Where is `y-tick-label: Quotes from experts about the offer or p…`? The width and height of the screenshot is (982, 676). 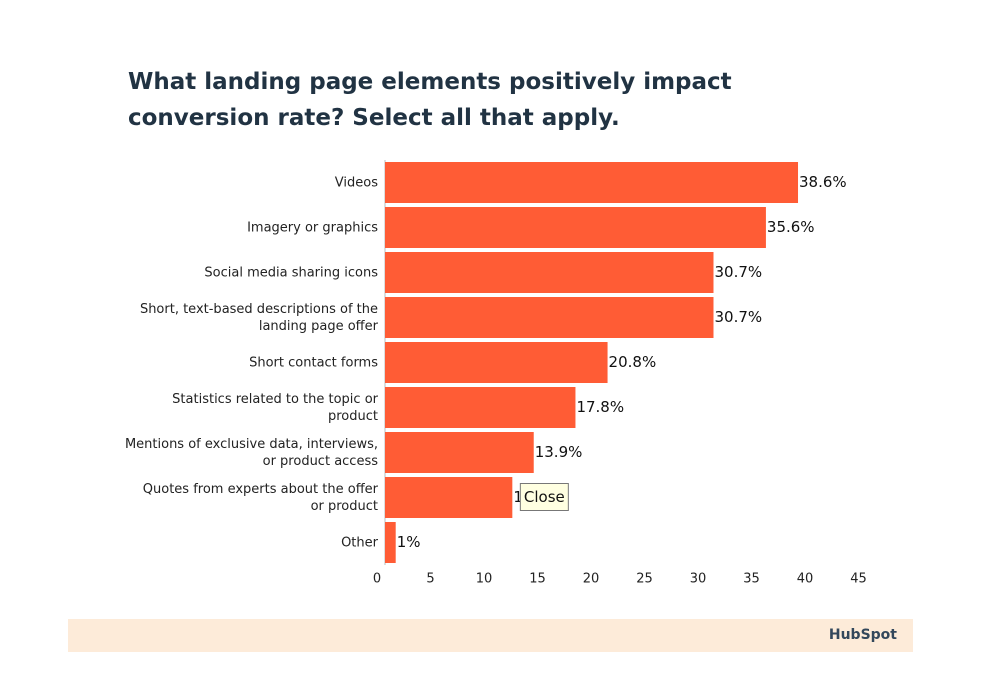
y-tick-label: Quotes from experts about the offer or p… is located at coordinates (260, 497).